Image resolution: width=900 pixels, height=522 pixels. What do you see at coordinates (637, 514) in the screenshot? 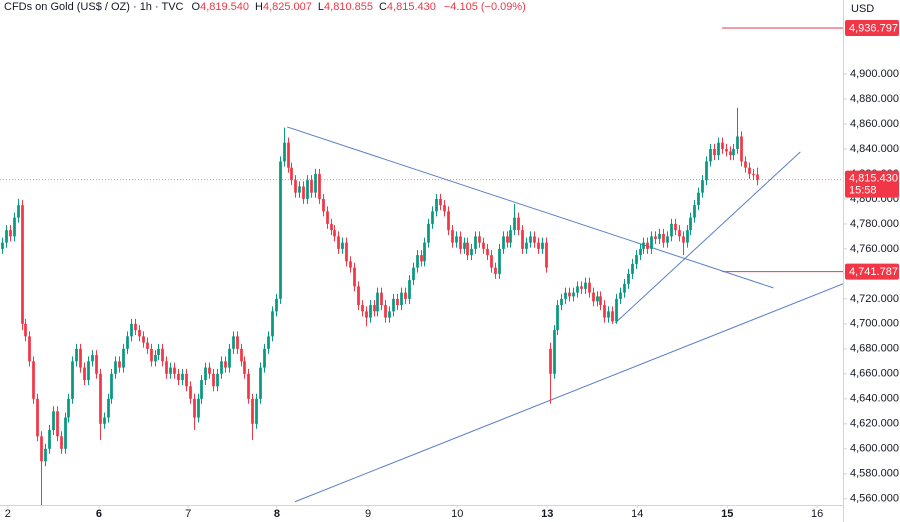
I see `x-tick-label: 14` at bounding box center [637, 514].